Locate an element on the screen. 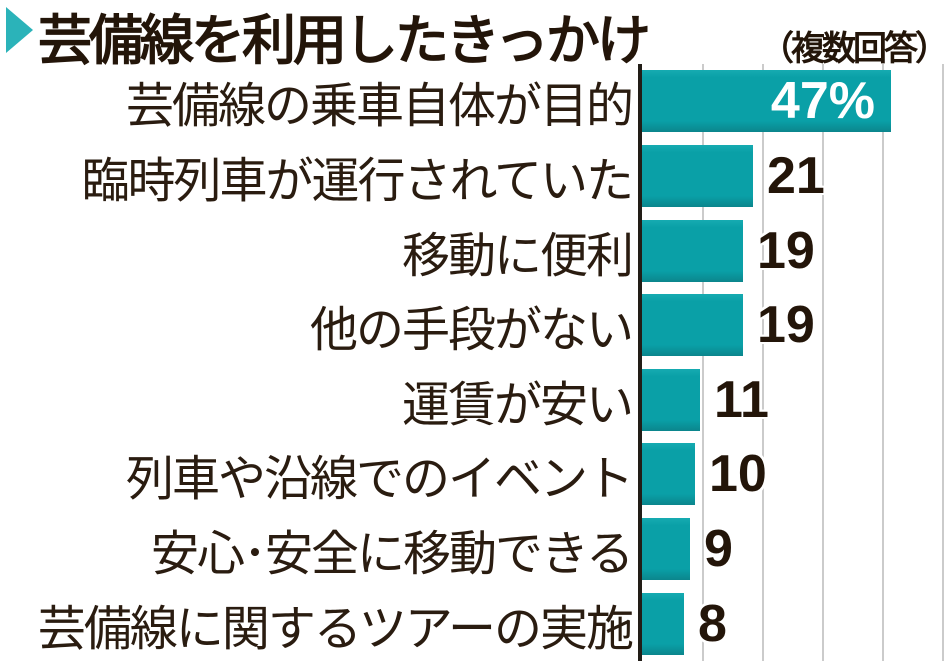 Image resolution: width=946 pixels, height=666 pixels. bar-value: 11 is located at coordinates (741, 399).